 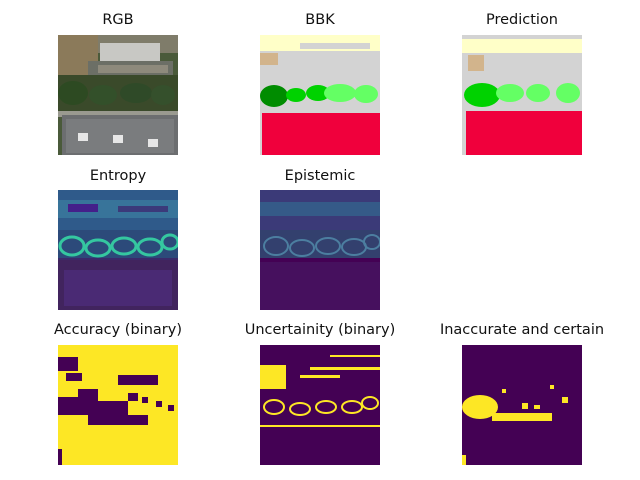 I want to click on panel-title-accuracy: Accuracy (binary), so click(x=118, y=330).